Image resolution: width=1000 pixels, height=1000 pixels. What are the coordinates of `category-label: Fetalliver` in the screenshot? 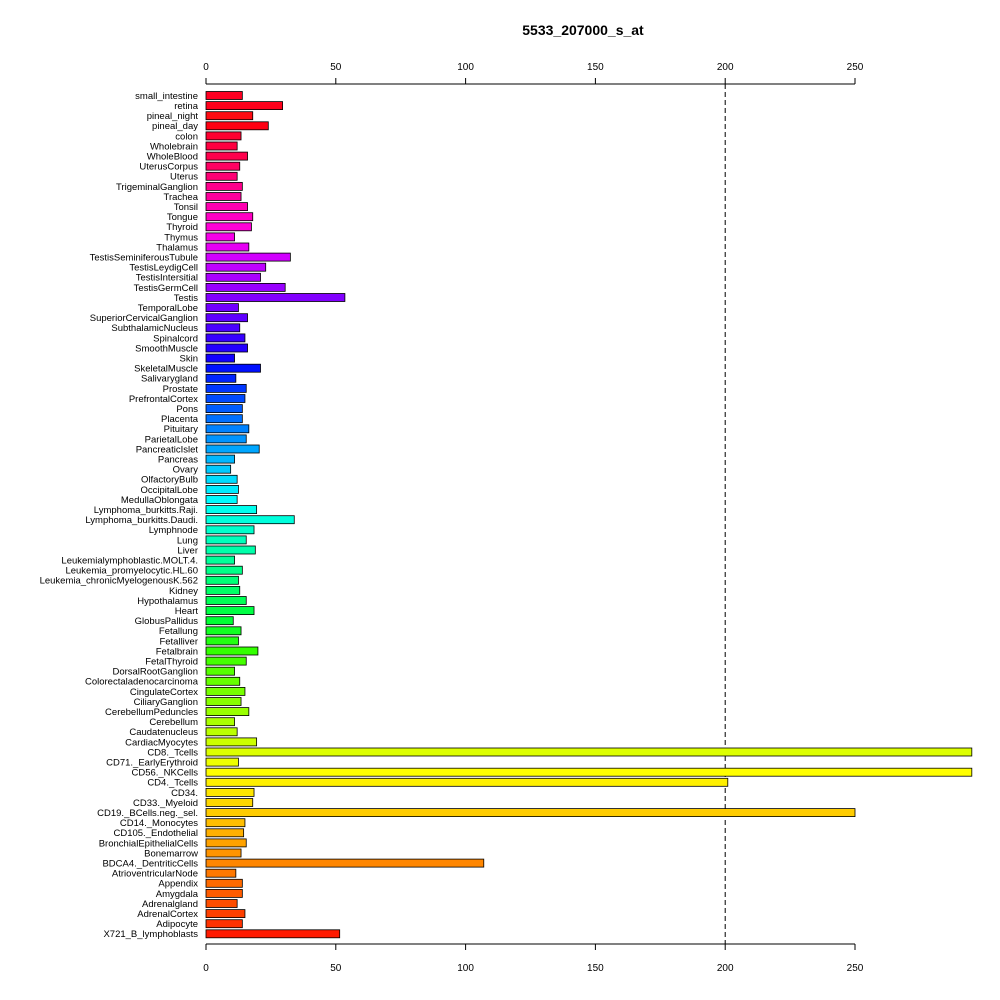 It's located at (178, 641).